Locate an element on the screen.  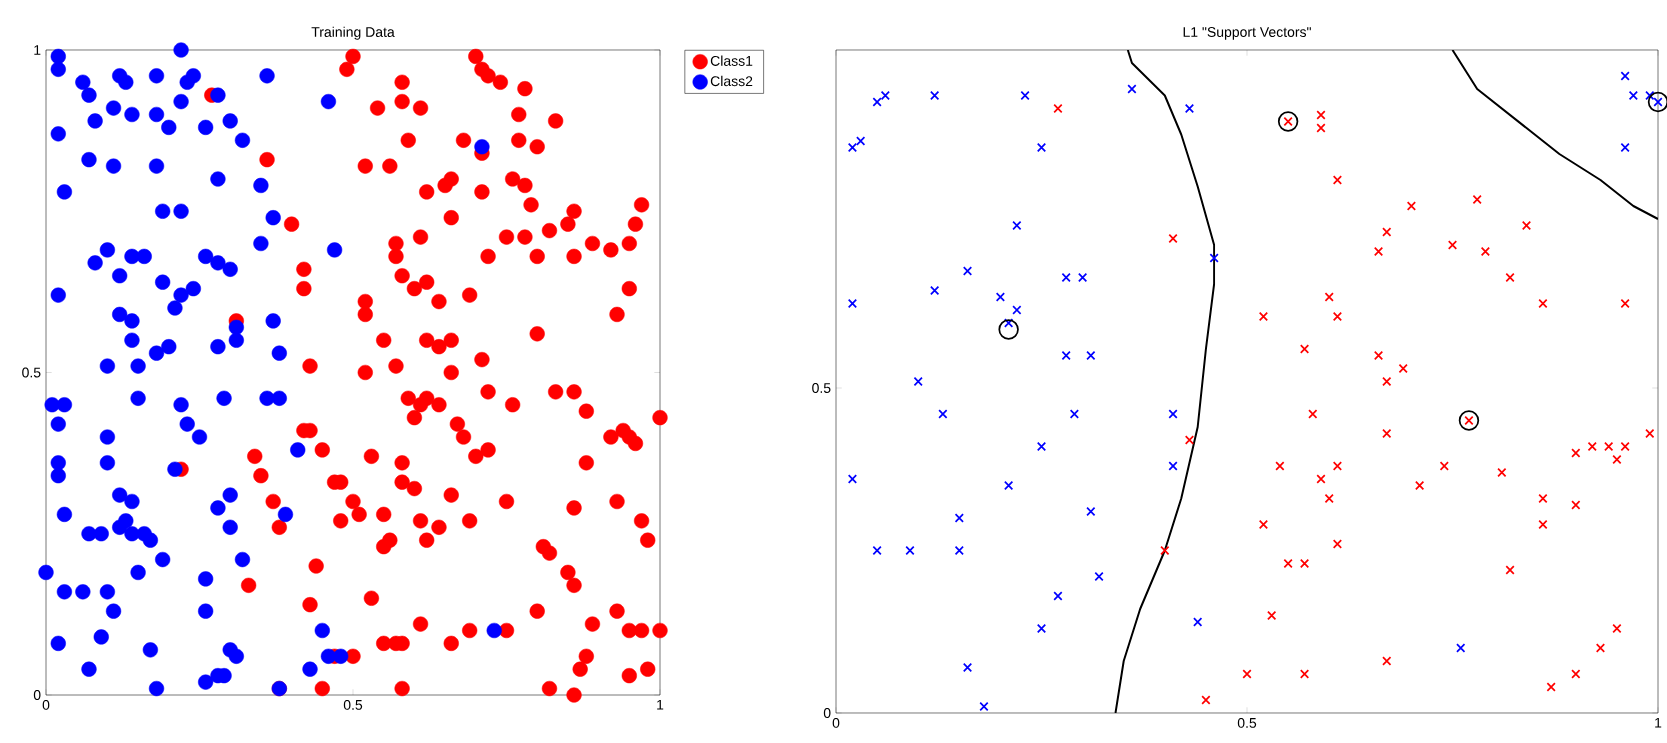
x-tick-label: 0.5 is located at coordinates (1247, 722).